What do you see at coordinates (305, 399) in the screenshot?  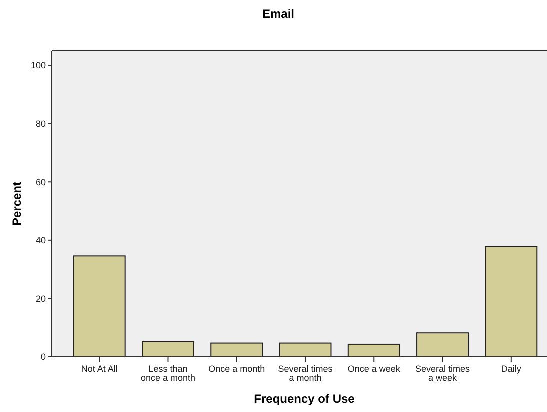 I see `x-axis-title: Frequency of Use` at bounding box center [305, 399].